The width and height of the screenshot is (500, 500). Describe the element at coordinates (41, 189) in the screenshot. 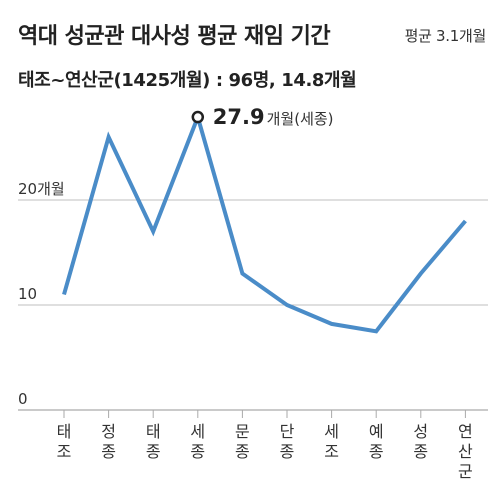

I see `y-tick-label: 20개월` at that location.